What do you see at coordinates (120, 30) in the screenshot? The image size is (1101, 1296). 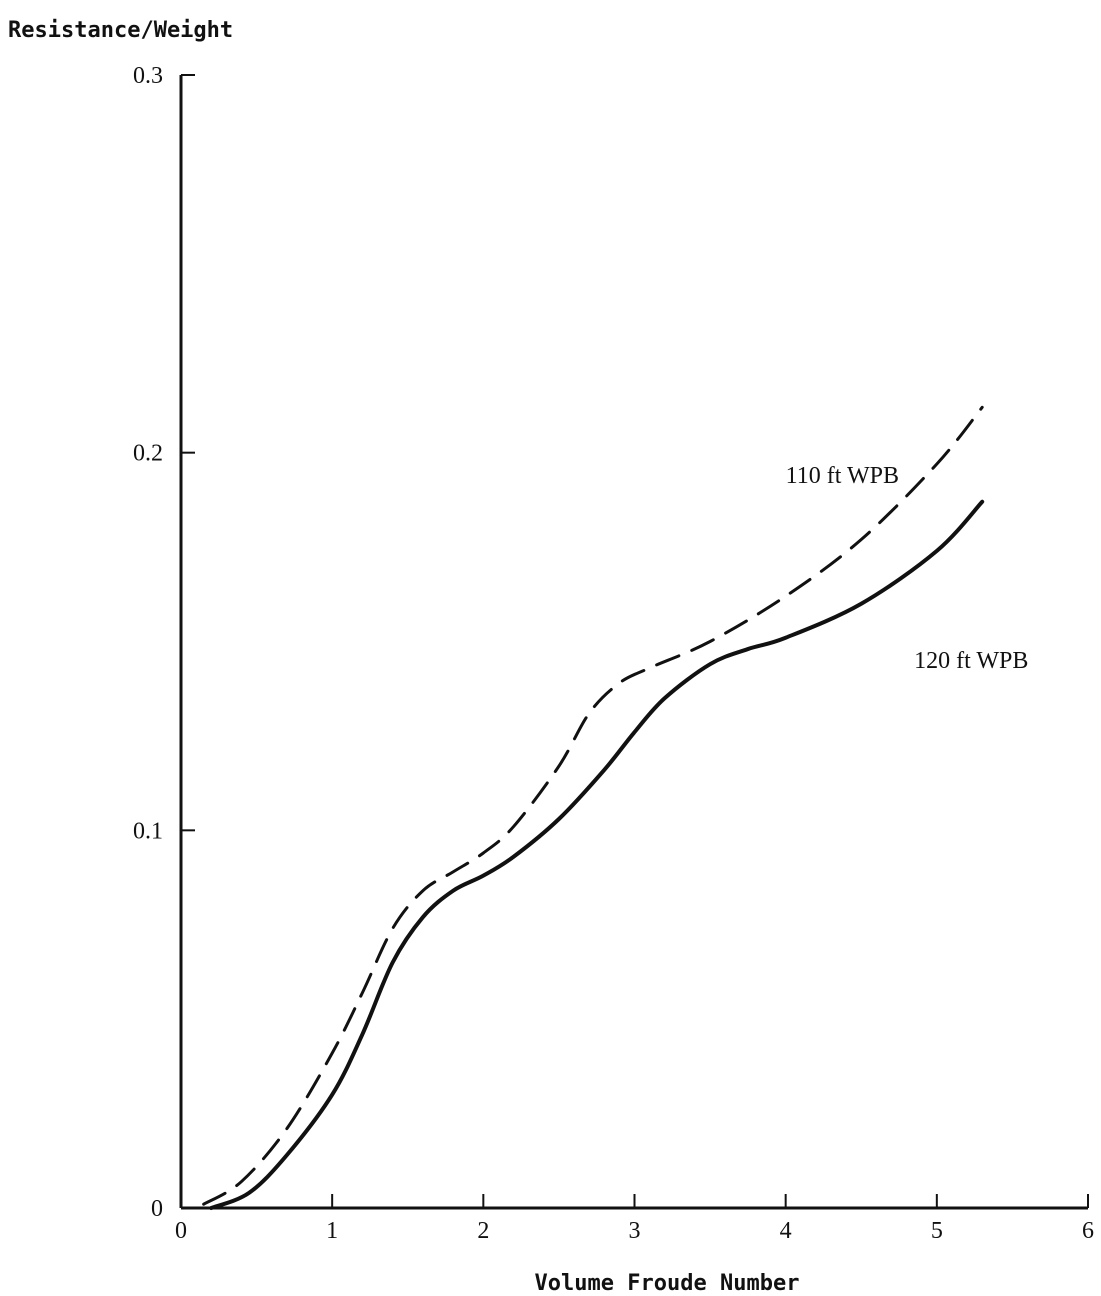 I see `y-axis-label: Resistance/Weight` at bounding box center [120, 30].